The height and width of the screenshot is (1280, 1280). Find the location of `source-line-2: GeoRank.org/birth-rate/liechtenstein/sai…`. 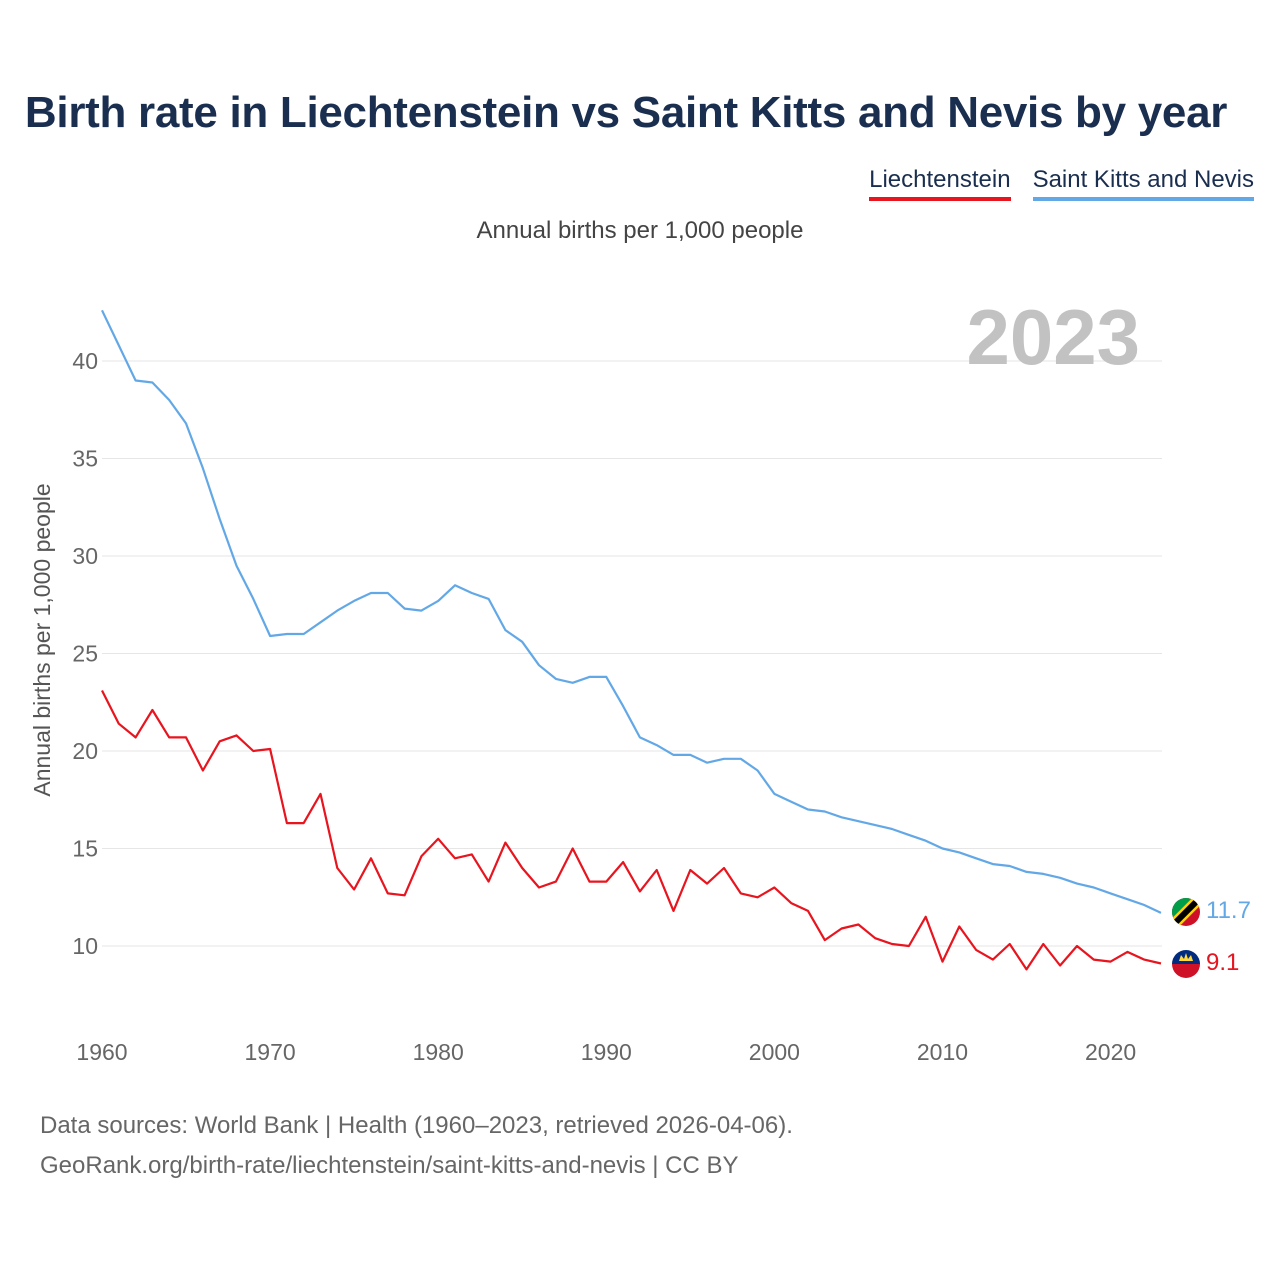

source-line-2: GeoRank.org/birth-rate/liechtenstein/sai… is located at coordinates (389, 1165).